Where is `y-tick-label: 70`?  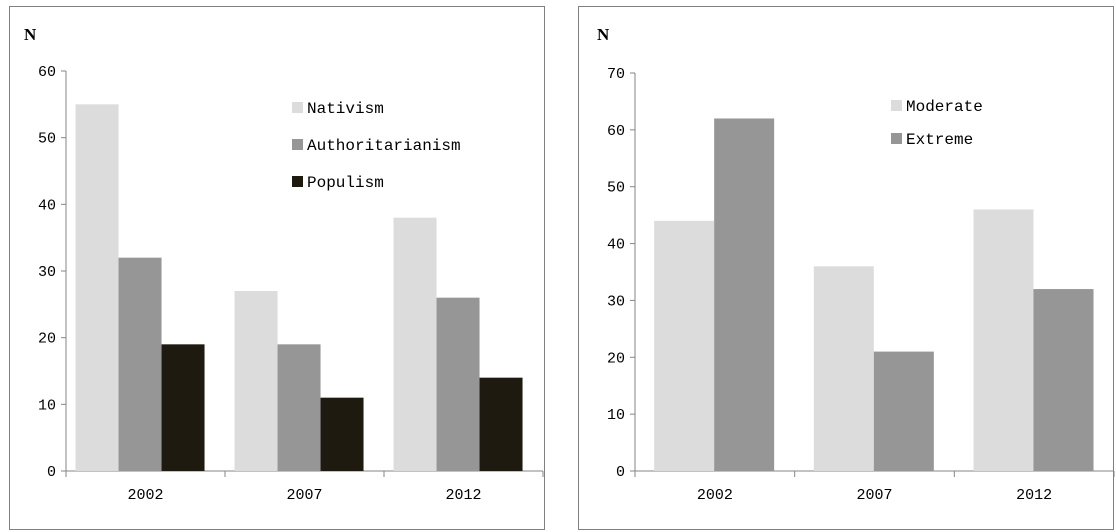
y-tick-label: 70 is located at coordinates (616, 74).